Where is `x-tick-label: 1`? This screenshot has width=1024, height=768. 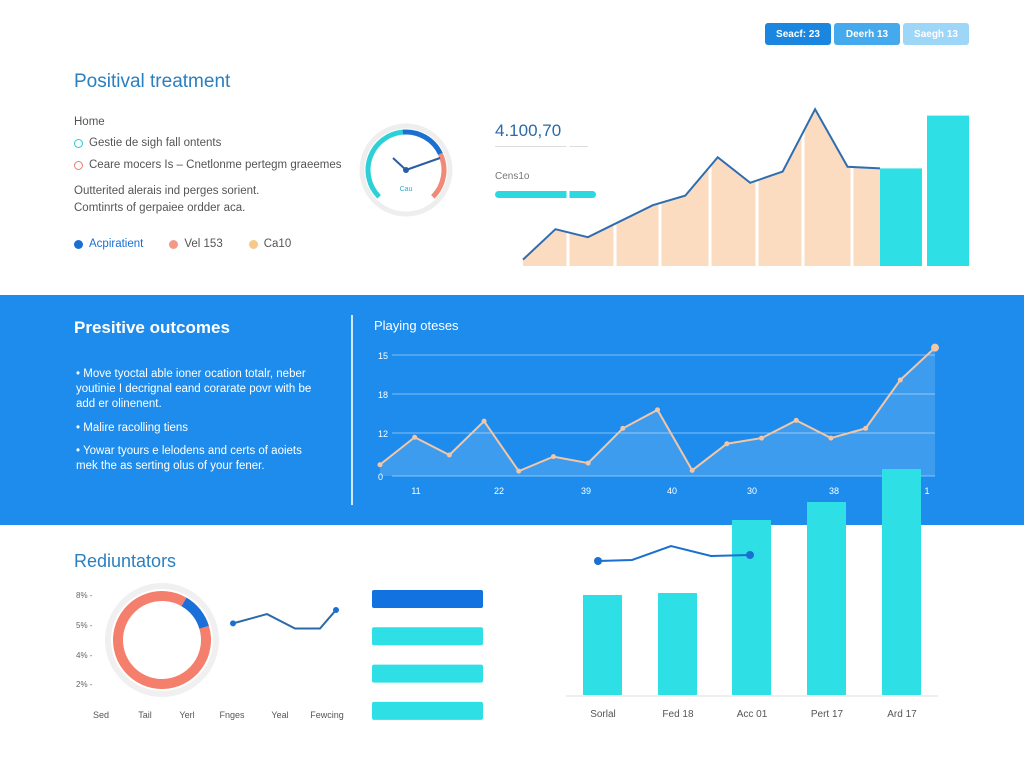
x-tick-label: 1 is located at coordinates (926, 491).